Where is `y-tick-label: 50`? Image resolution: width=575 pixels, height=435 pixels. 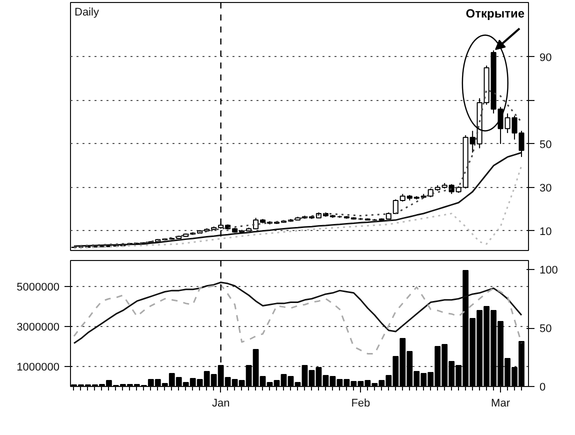
y-tick-label: 50 is located at coordinates (546, 144).